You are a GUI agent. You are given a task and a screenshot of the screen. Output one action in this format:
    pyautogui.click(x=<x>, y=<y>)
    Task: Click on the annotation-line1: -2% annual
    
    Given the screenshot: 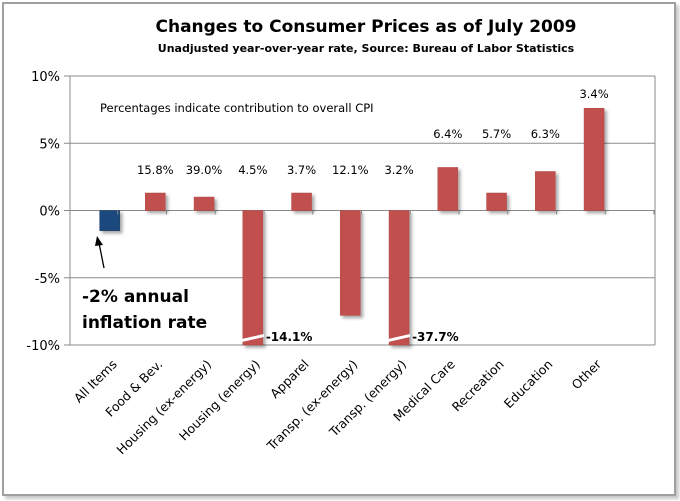 What is the action you would take?
    pyautogui.click(x=135, y=297)
    